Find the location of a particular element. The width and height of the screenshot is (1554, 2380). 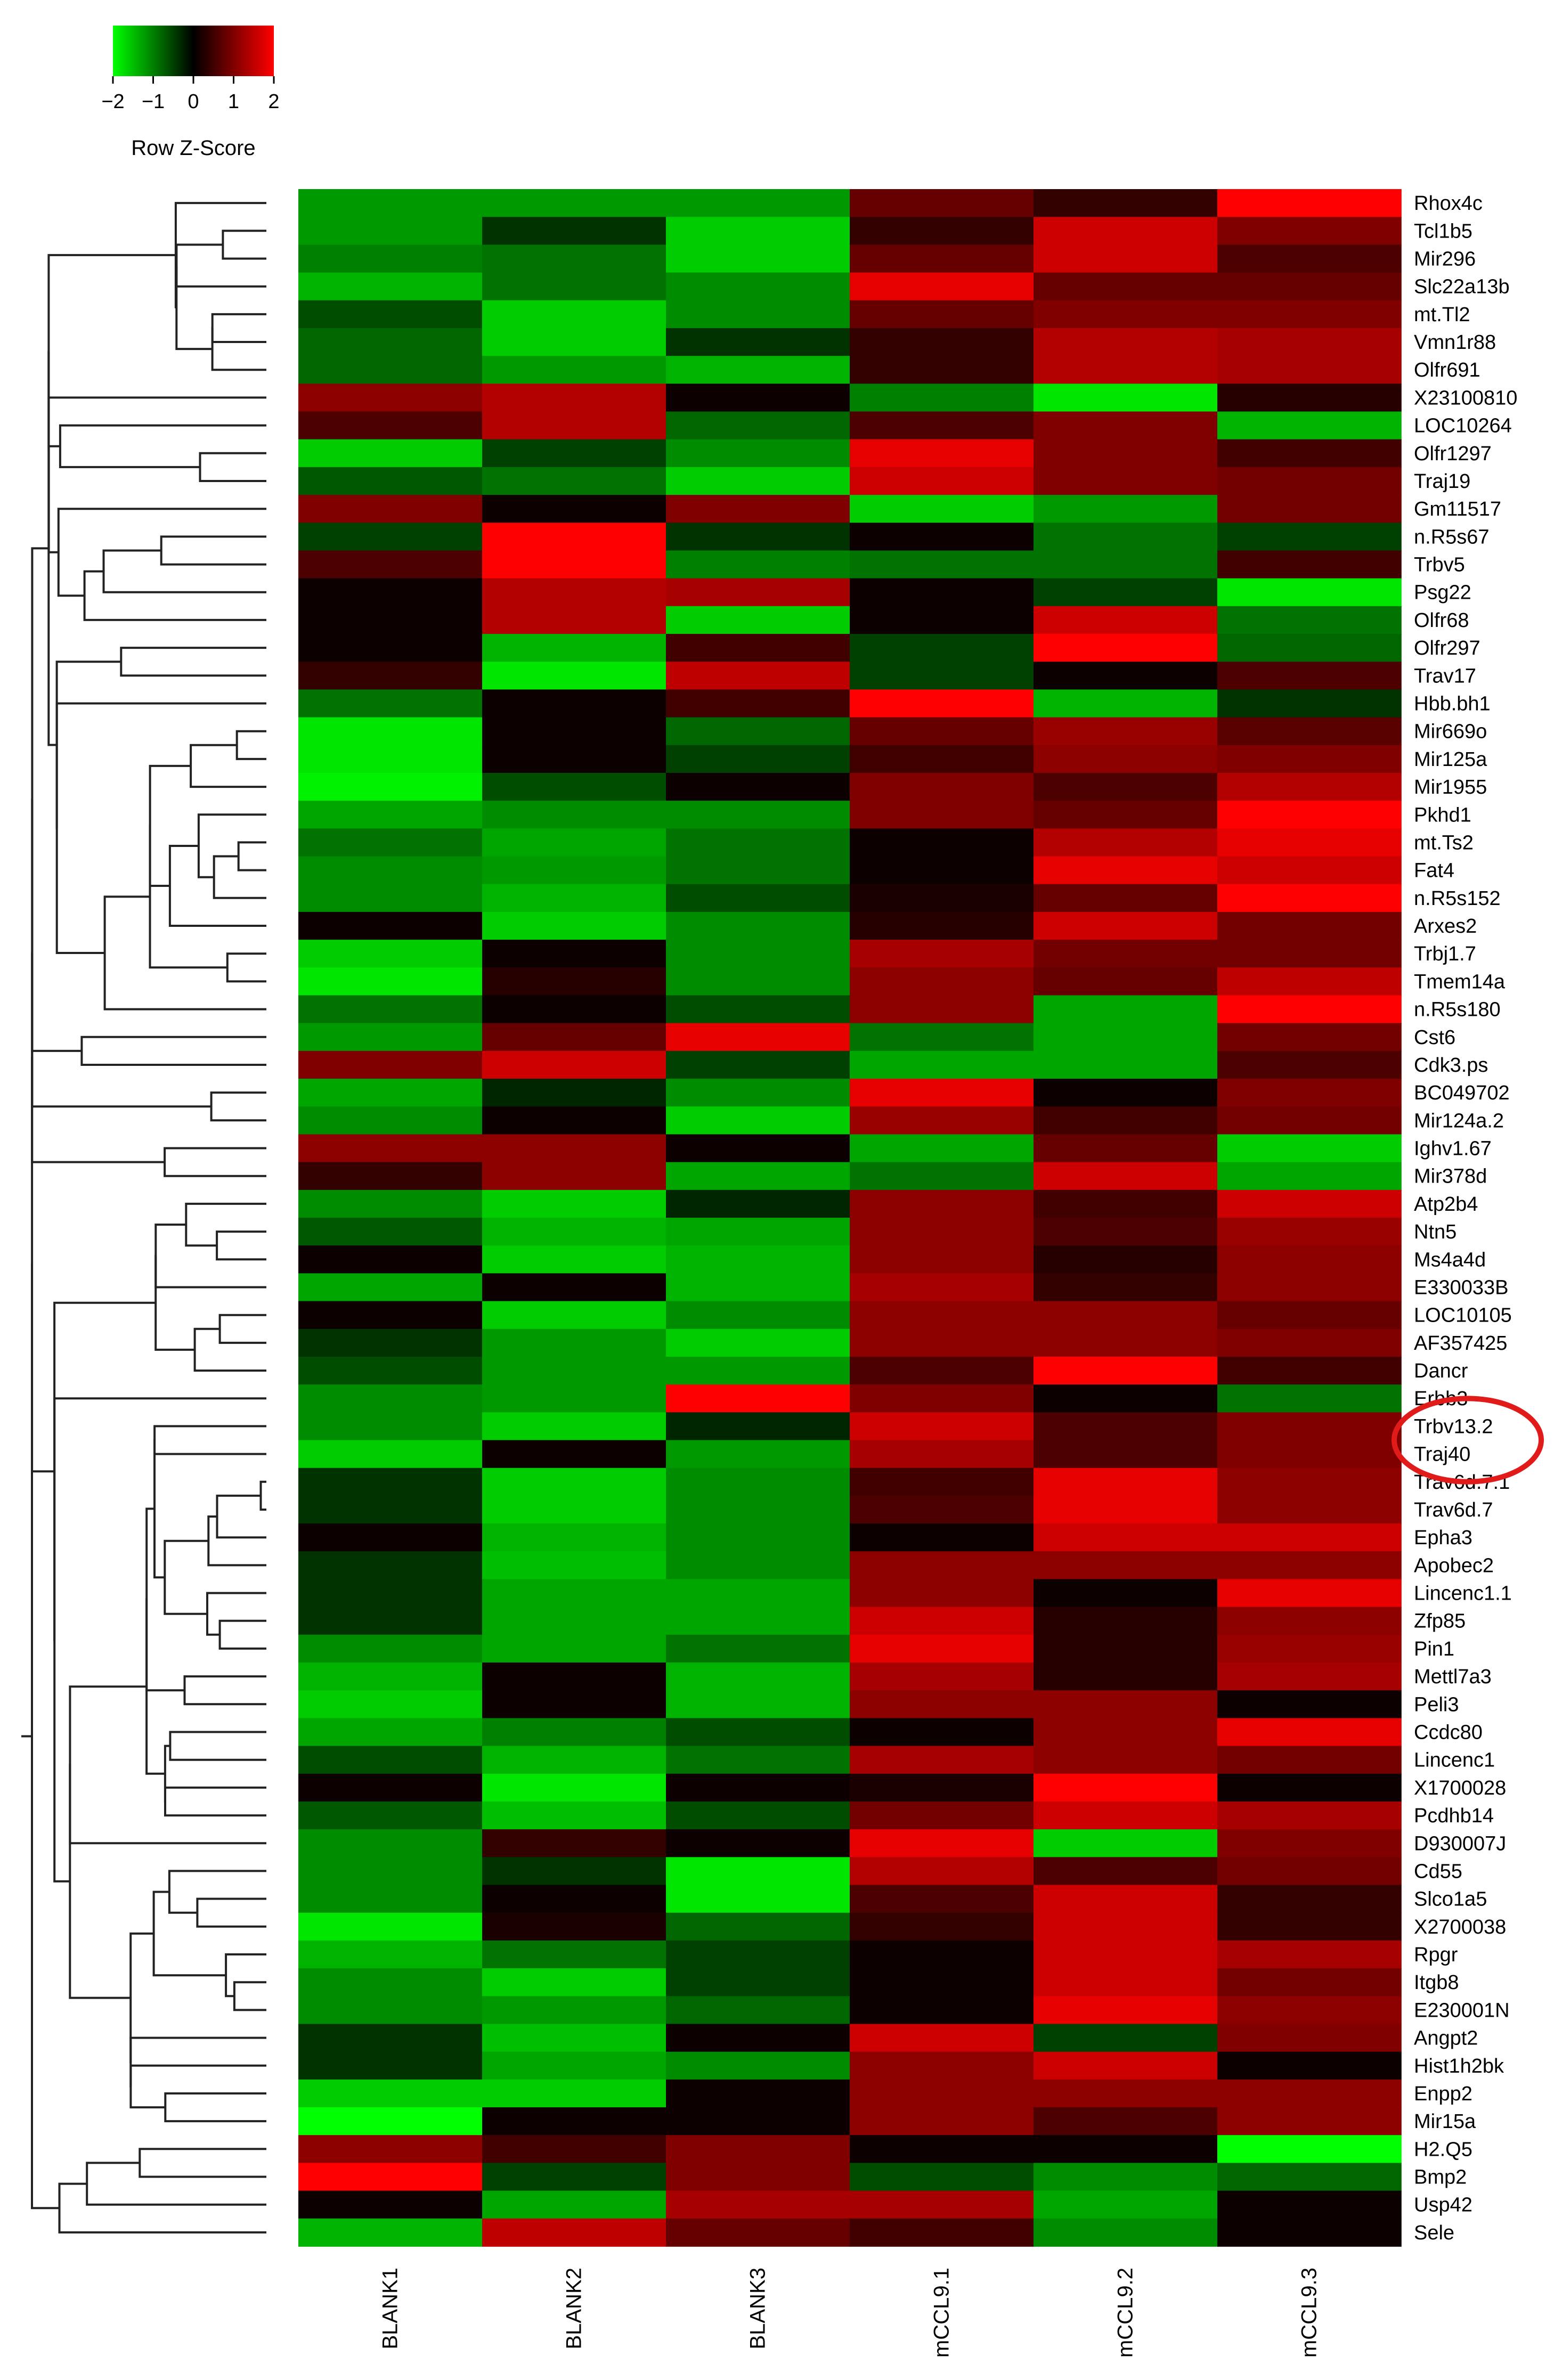

row-label-ighv1-67: Ighv1.67 is located at coordinates (1453, 1149).